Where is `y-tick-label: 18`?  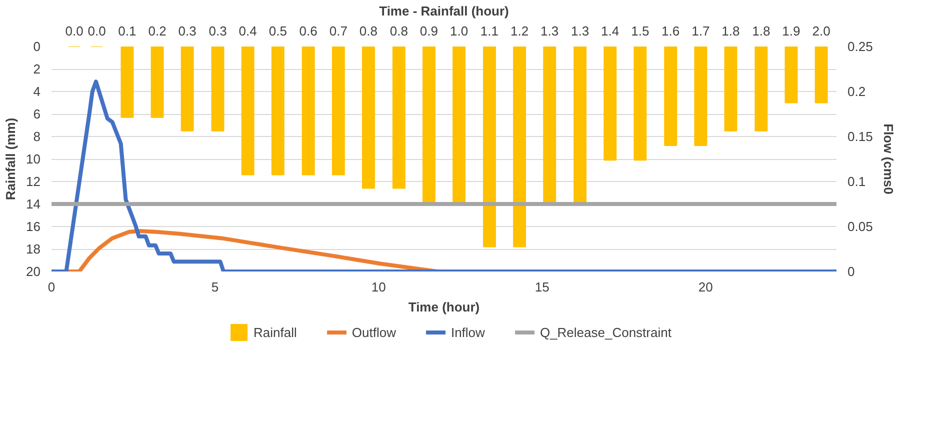
y-tick-label: 18 is located at coordinates (33, 249).